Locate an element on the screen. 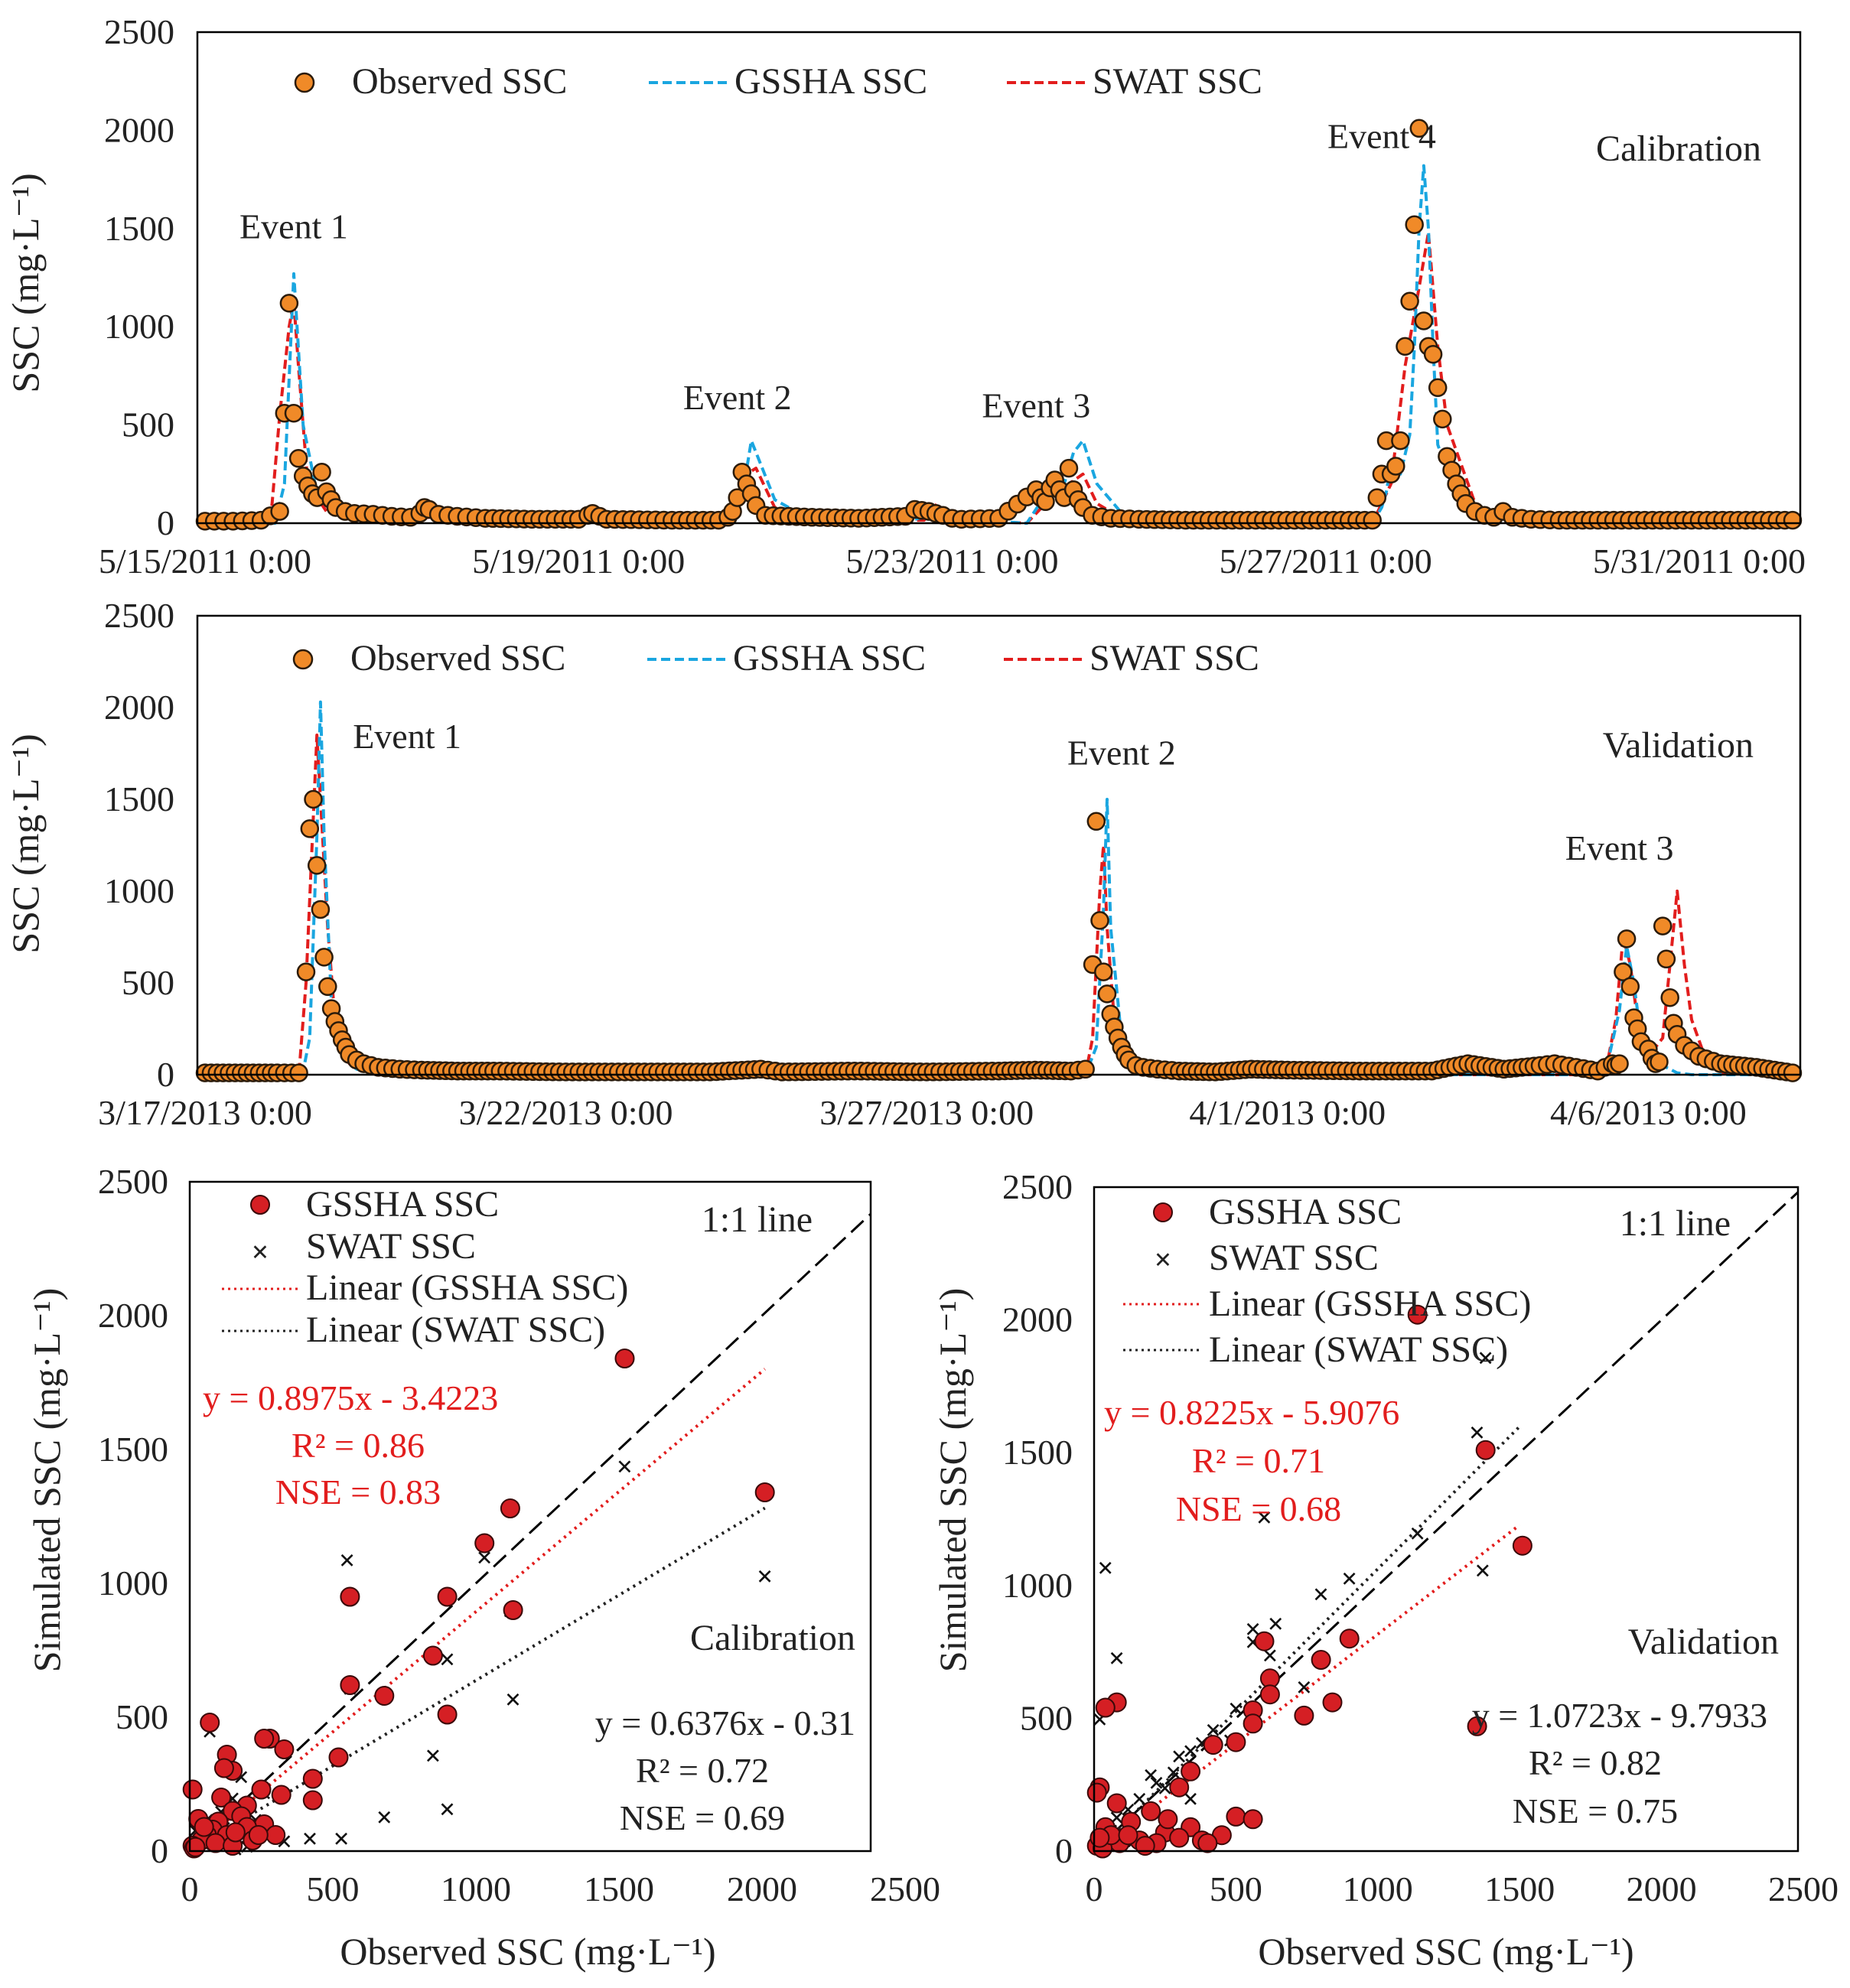 This screenshot has width=1850, height=1988. x-tick-label: 5/31/2011 0:00 is located at coordinates (1699, 561).